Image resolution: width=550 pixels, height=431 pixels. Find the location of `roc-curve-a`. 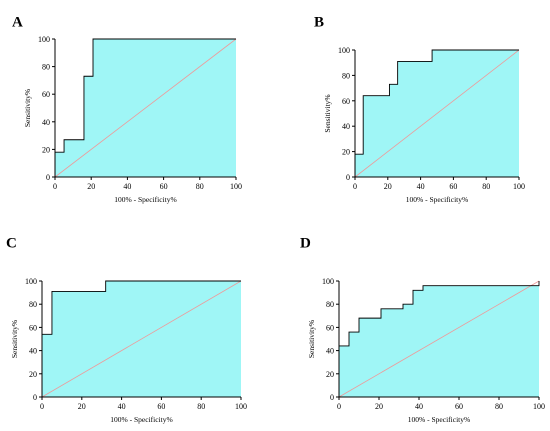

roc-curve-a is located at coordinates (145, 107).